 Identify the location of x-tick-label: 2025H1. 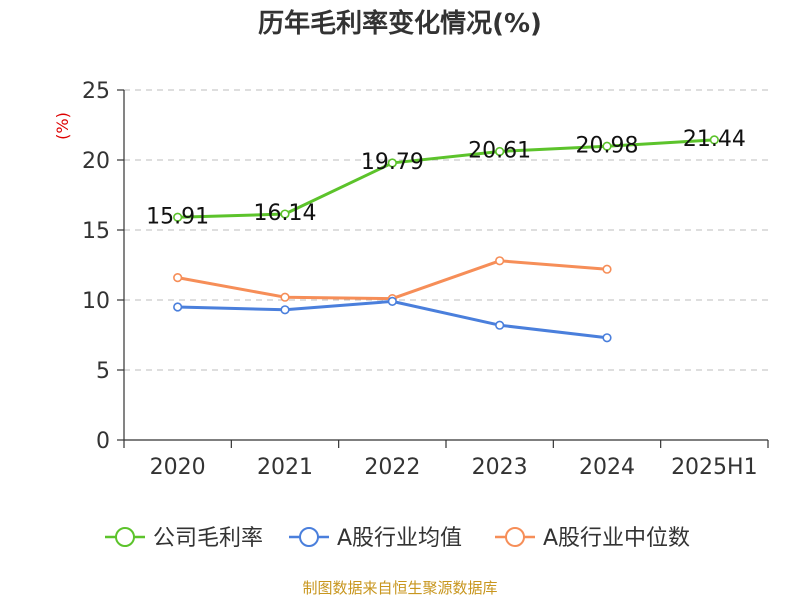
(714, 467).